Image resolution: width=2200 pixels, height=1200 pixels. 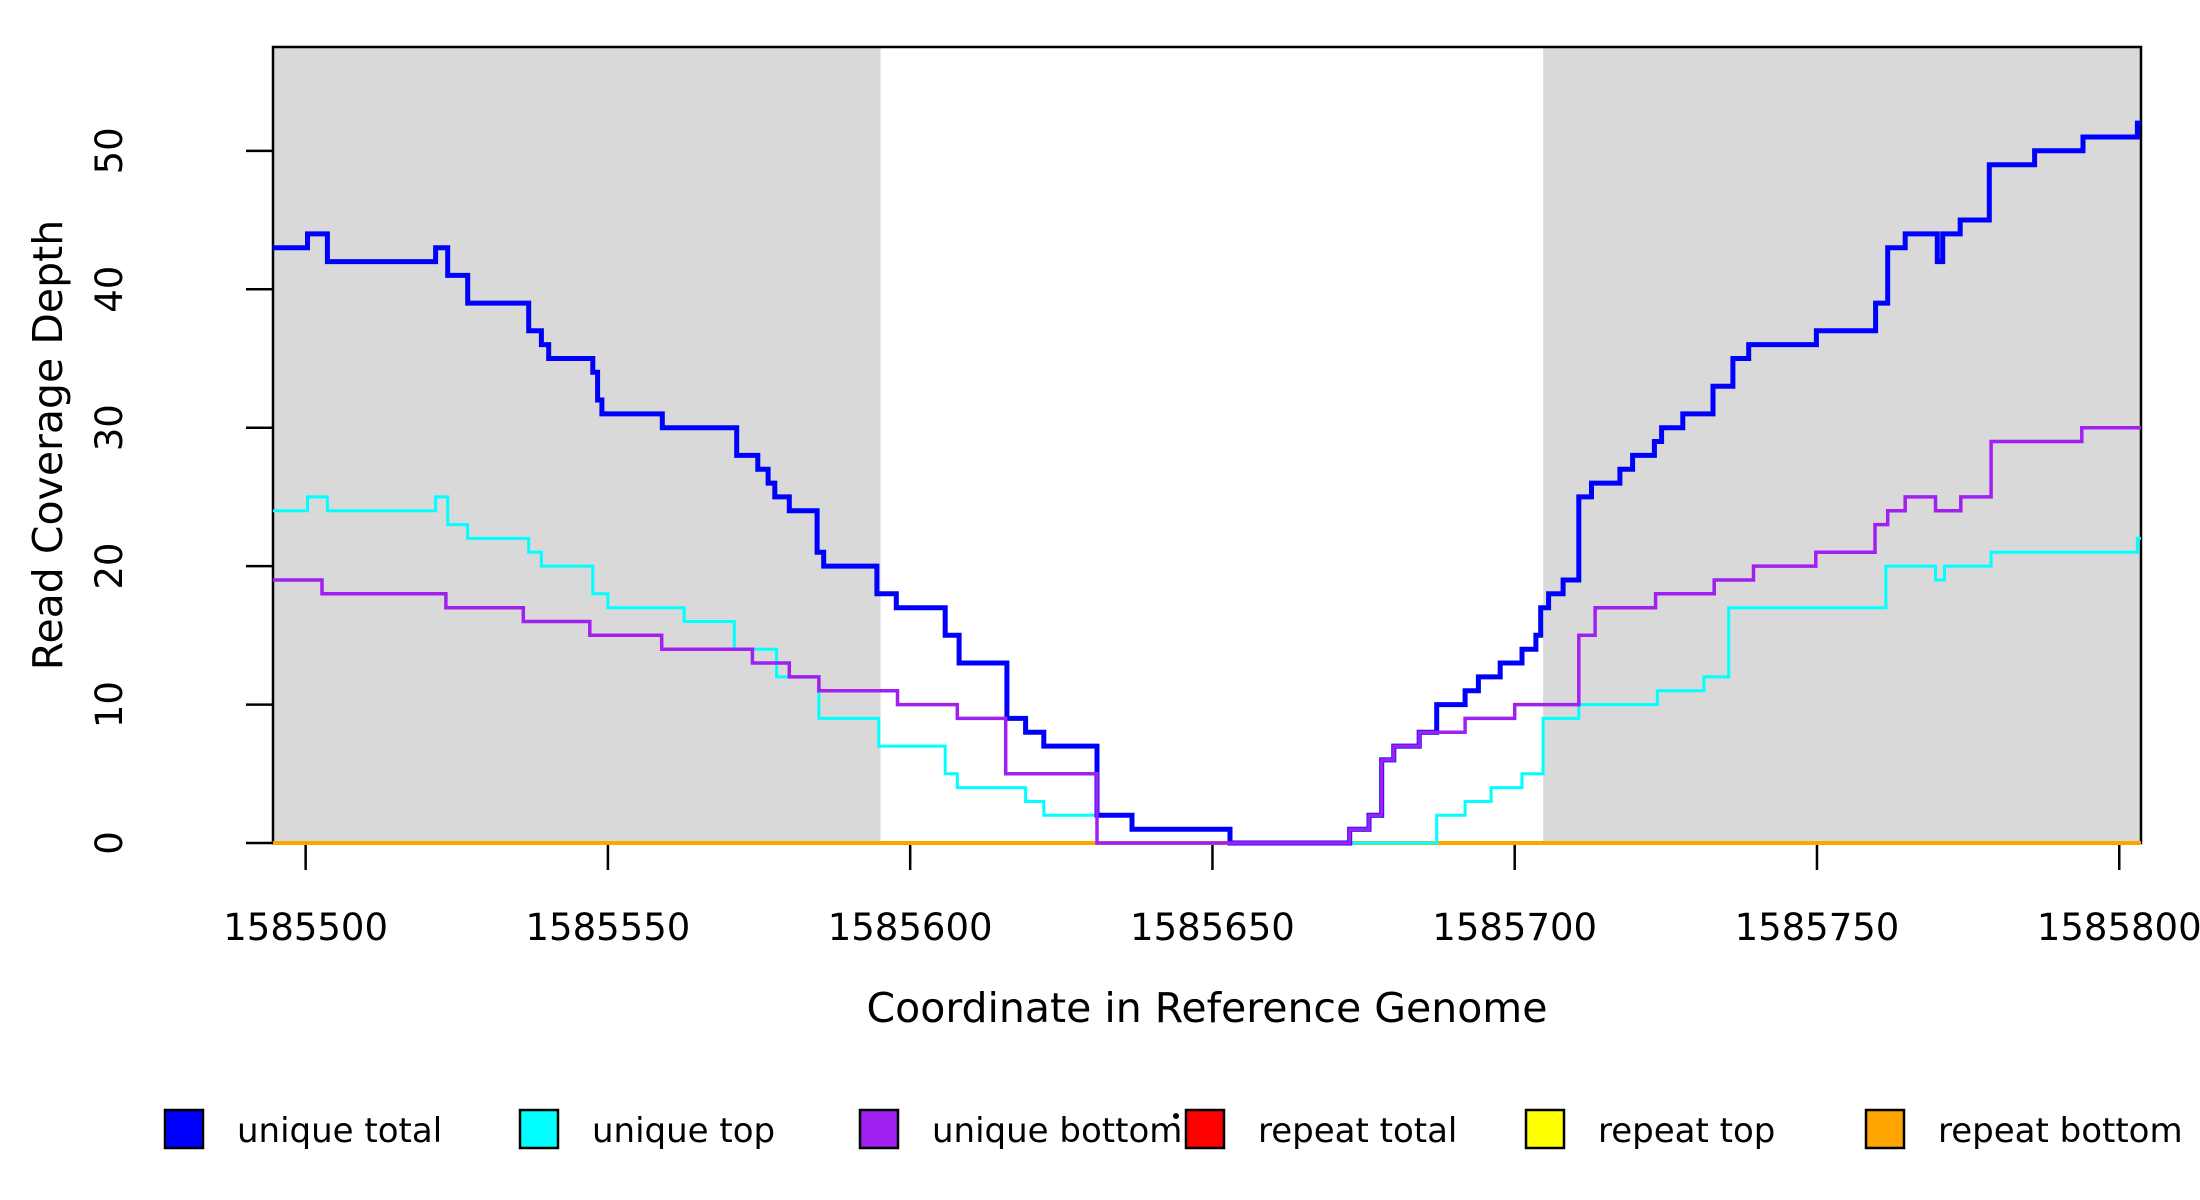 What do you see at coordinates (184, 1129) in the screenshot?
I see `legend-swatch-unique-total` at bounding box center [184, 1129].